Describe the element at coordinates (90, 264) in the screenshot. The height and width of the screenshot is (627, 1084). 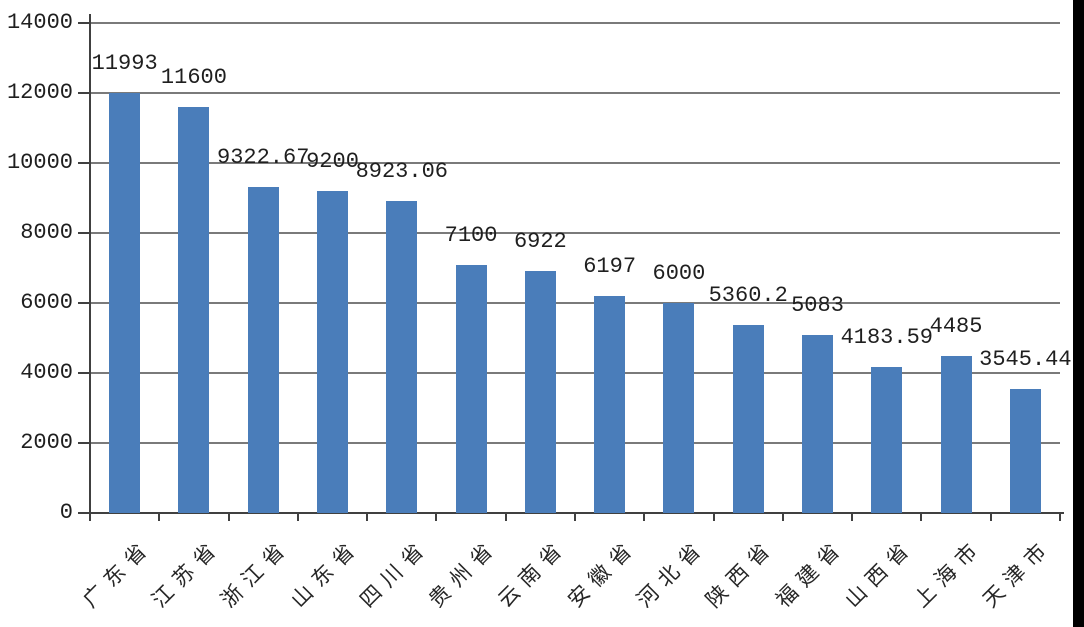
I see `y-axis-line` at that location.